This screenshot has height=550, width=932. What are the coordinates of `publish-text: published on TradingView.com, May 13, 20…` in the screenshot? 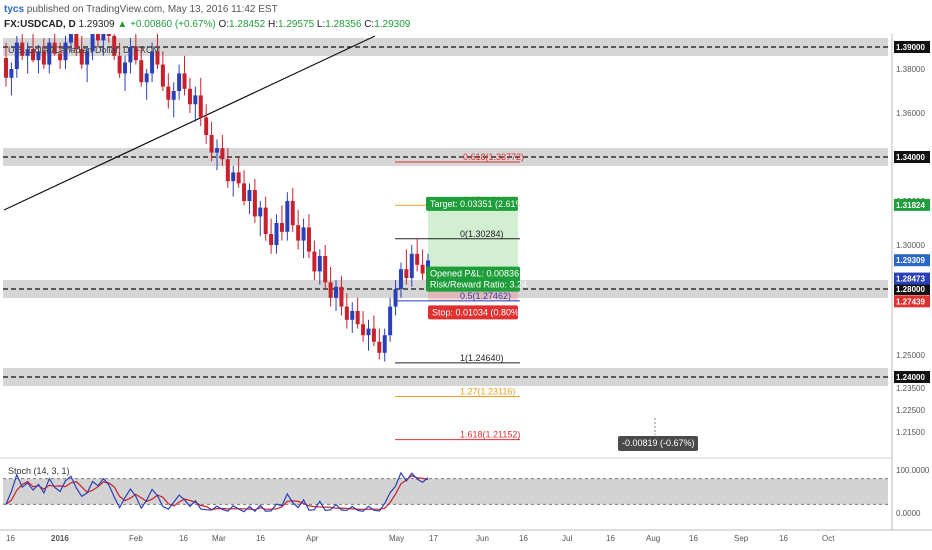 It's located at (152, 9).